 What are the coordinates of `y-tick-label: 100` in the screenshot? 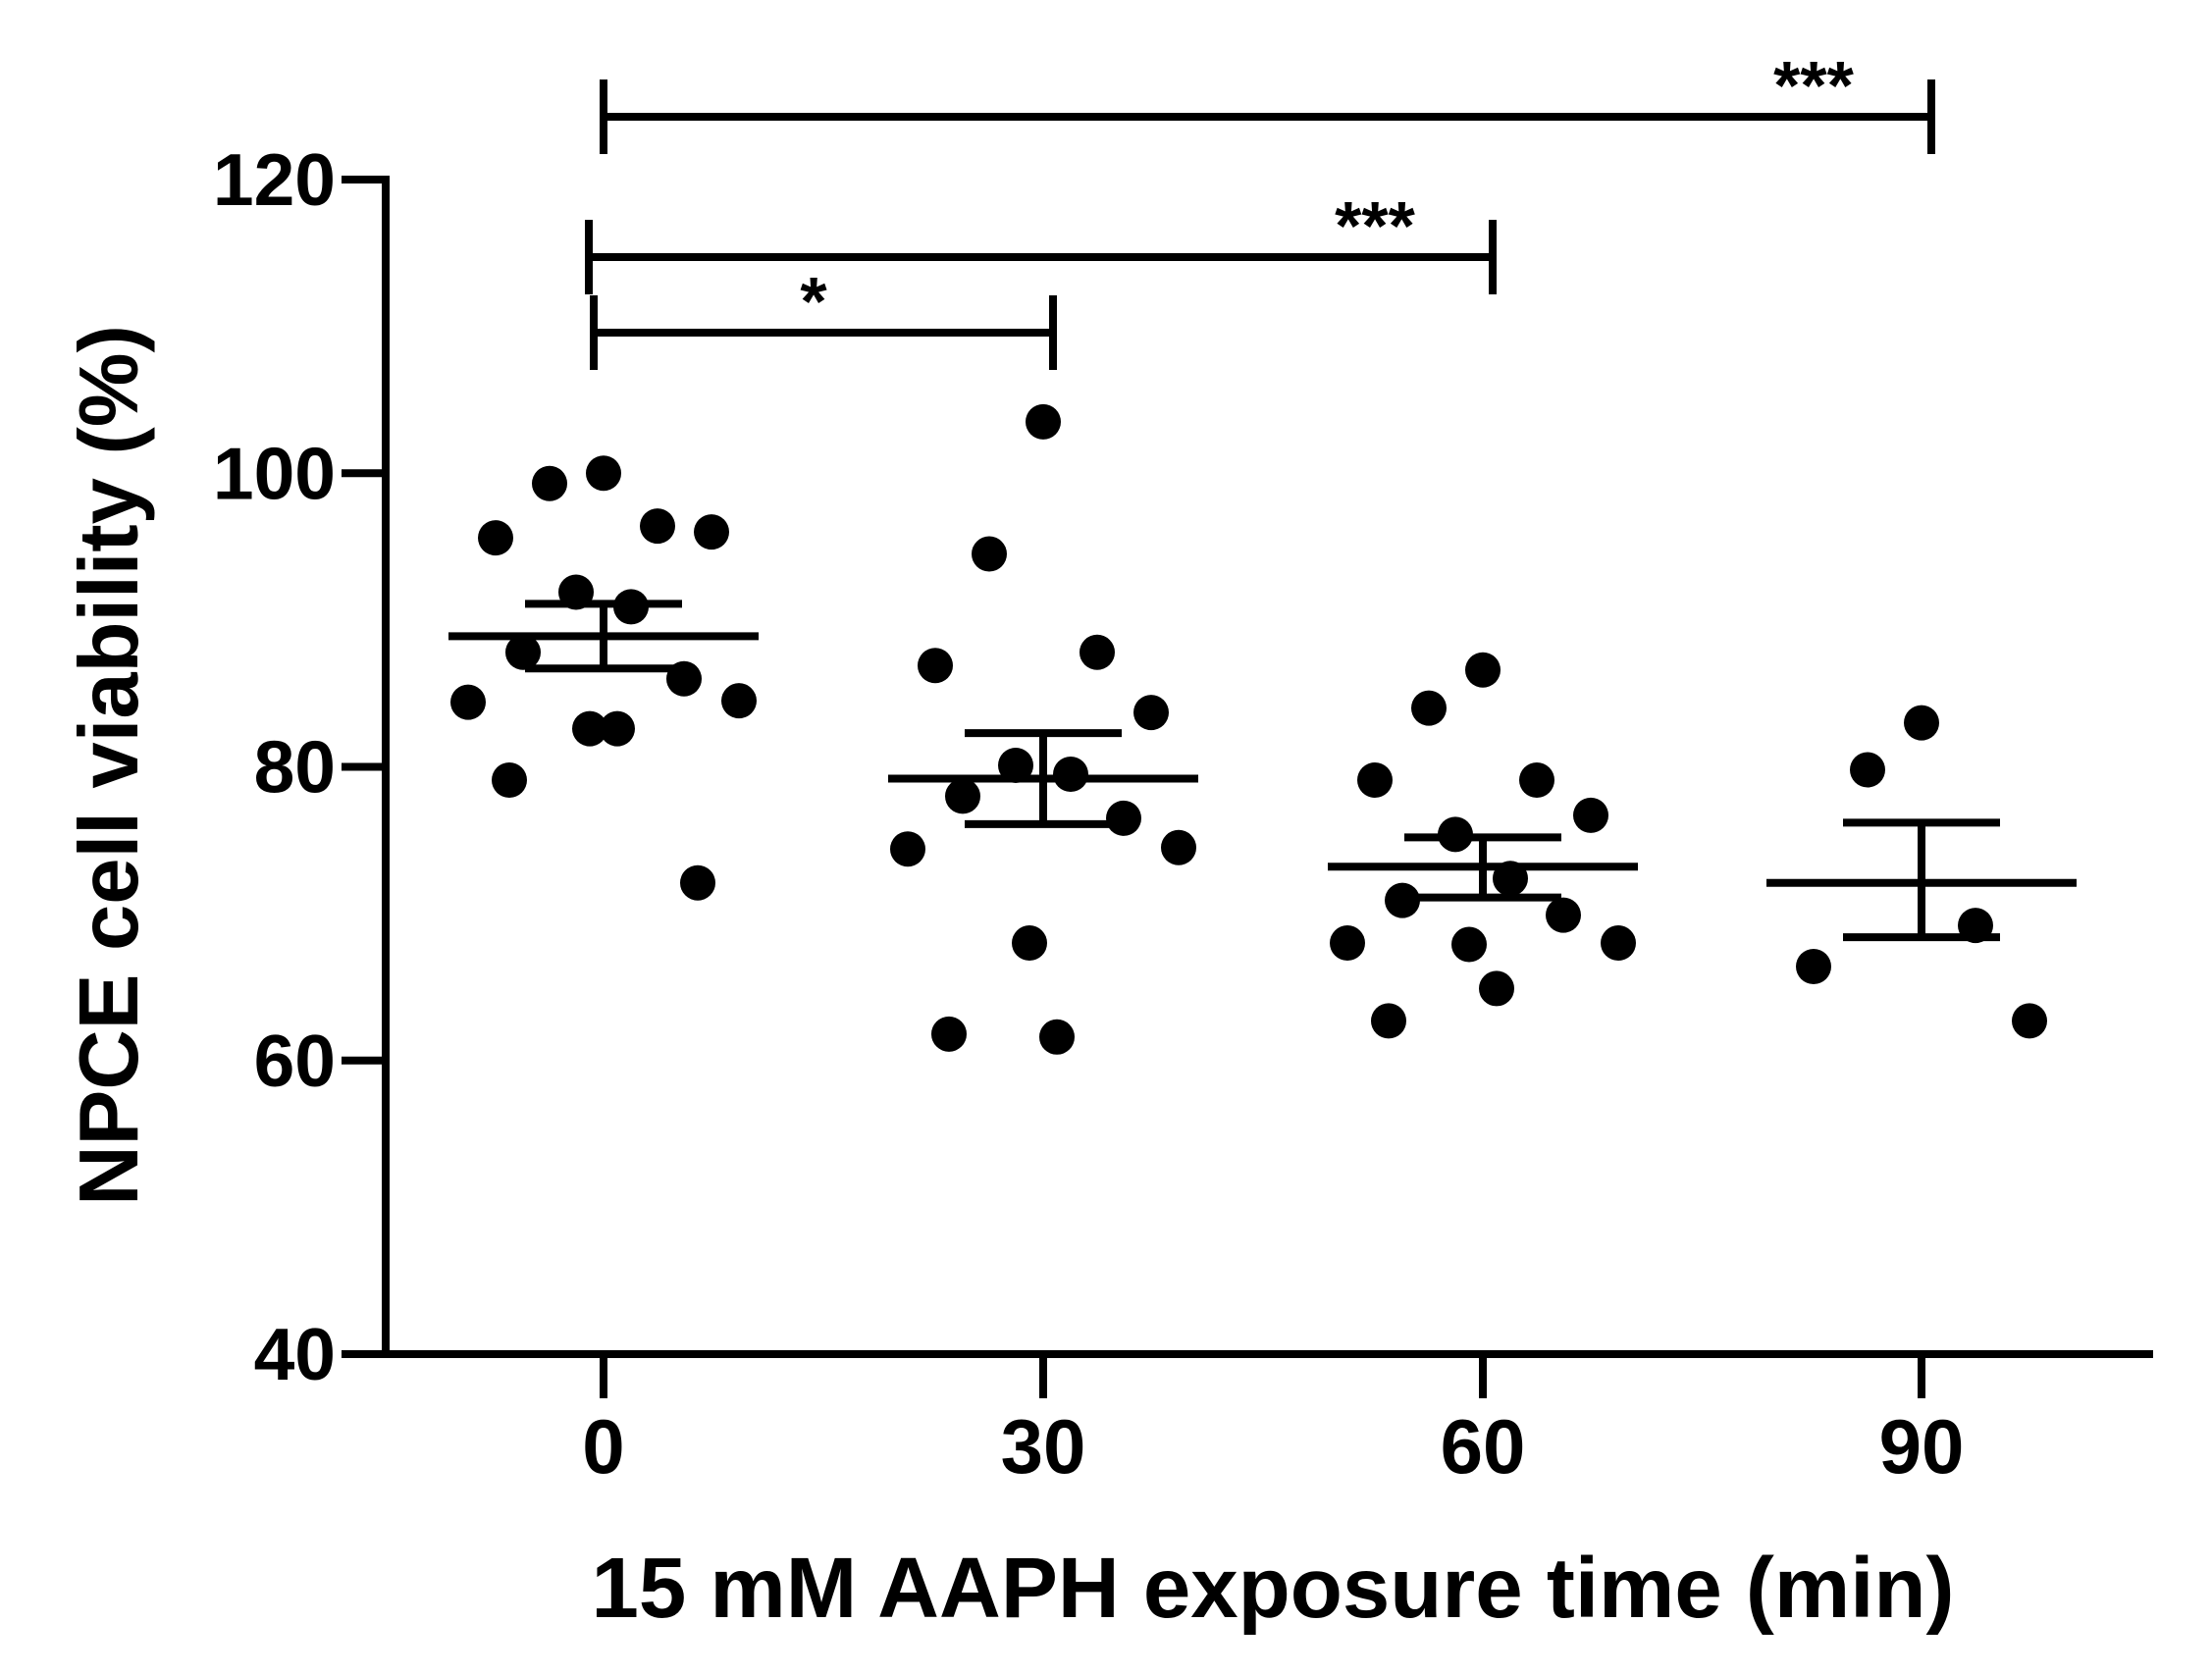 It's located at (274, 473).